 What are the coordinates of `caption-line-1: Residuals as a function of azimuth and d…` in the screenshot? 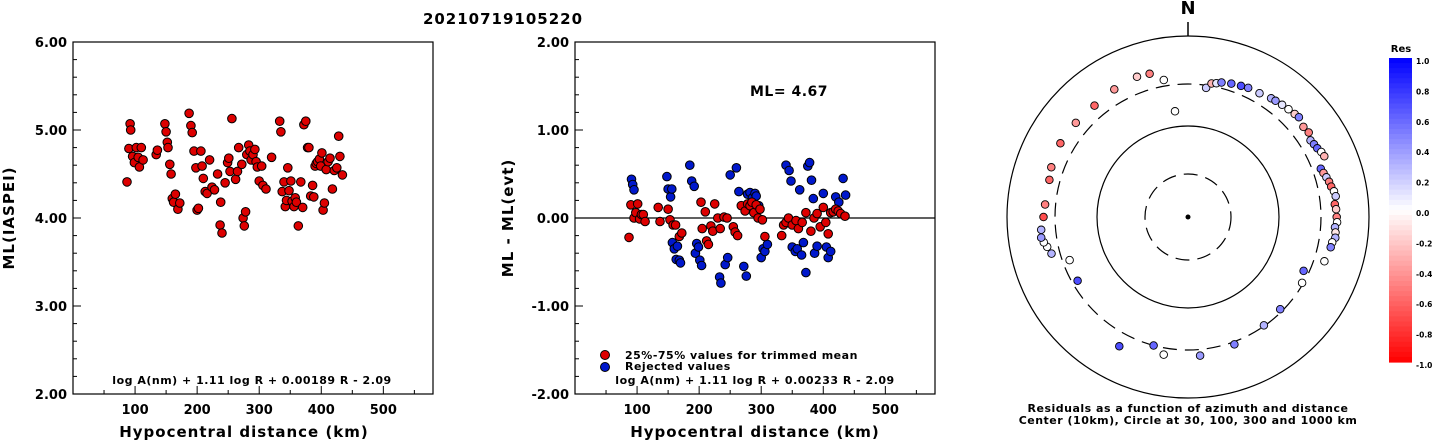 It's located at (1188, 408).